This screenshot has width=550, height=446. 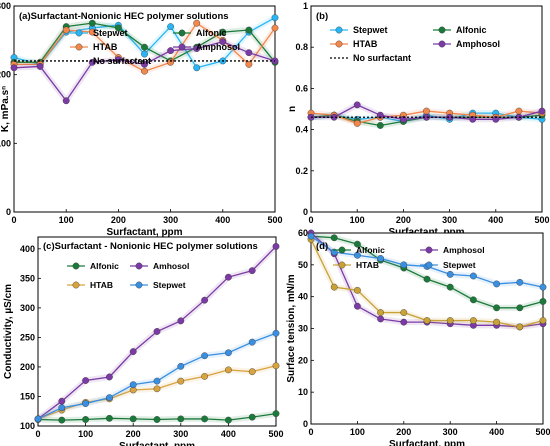 I want to click on legend-item: Amphosol, so click(x=466, y=44).